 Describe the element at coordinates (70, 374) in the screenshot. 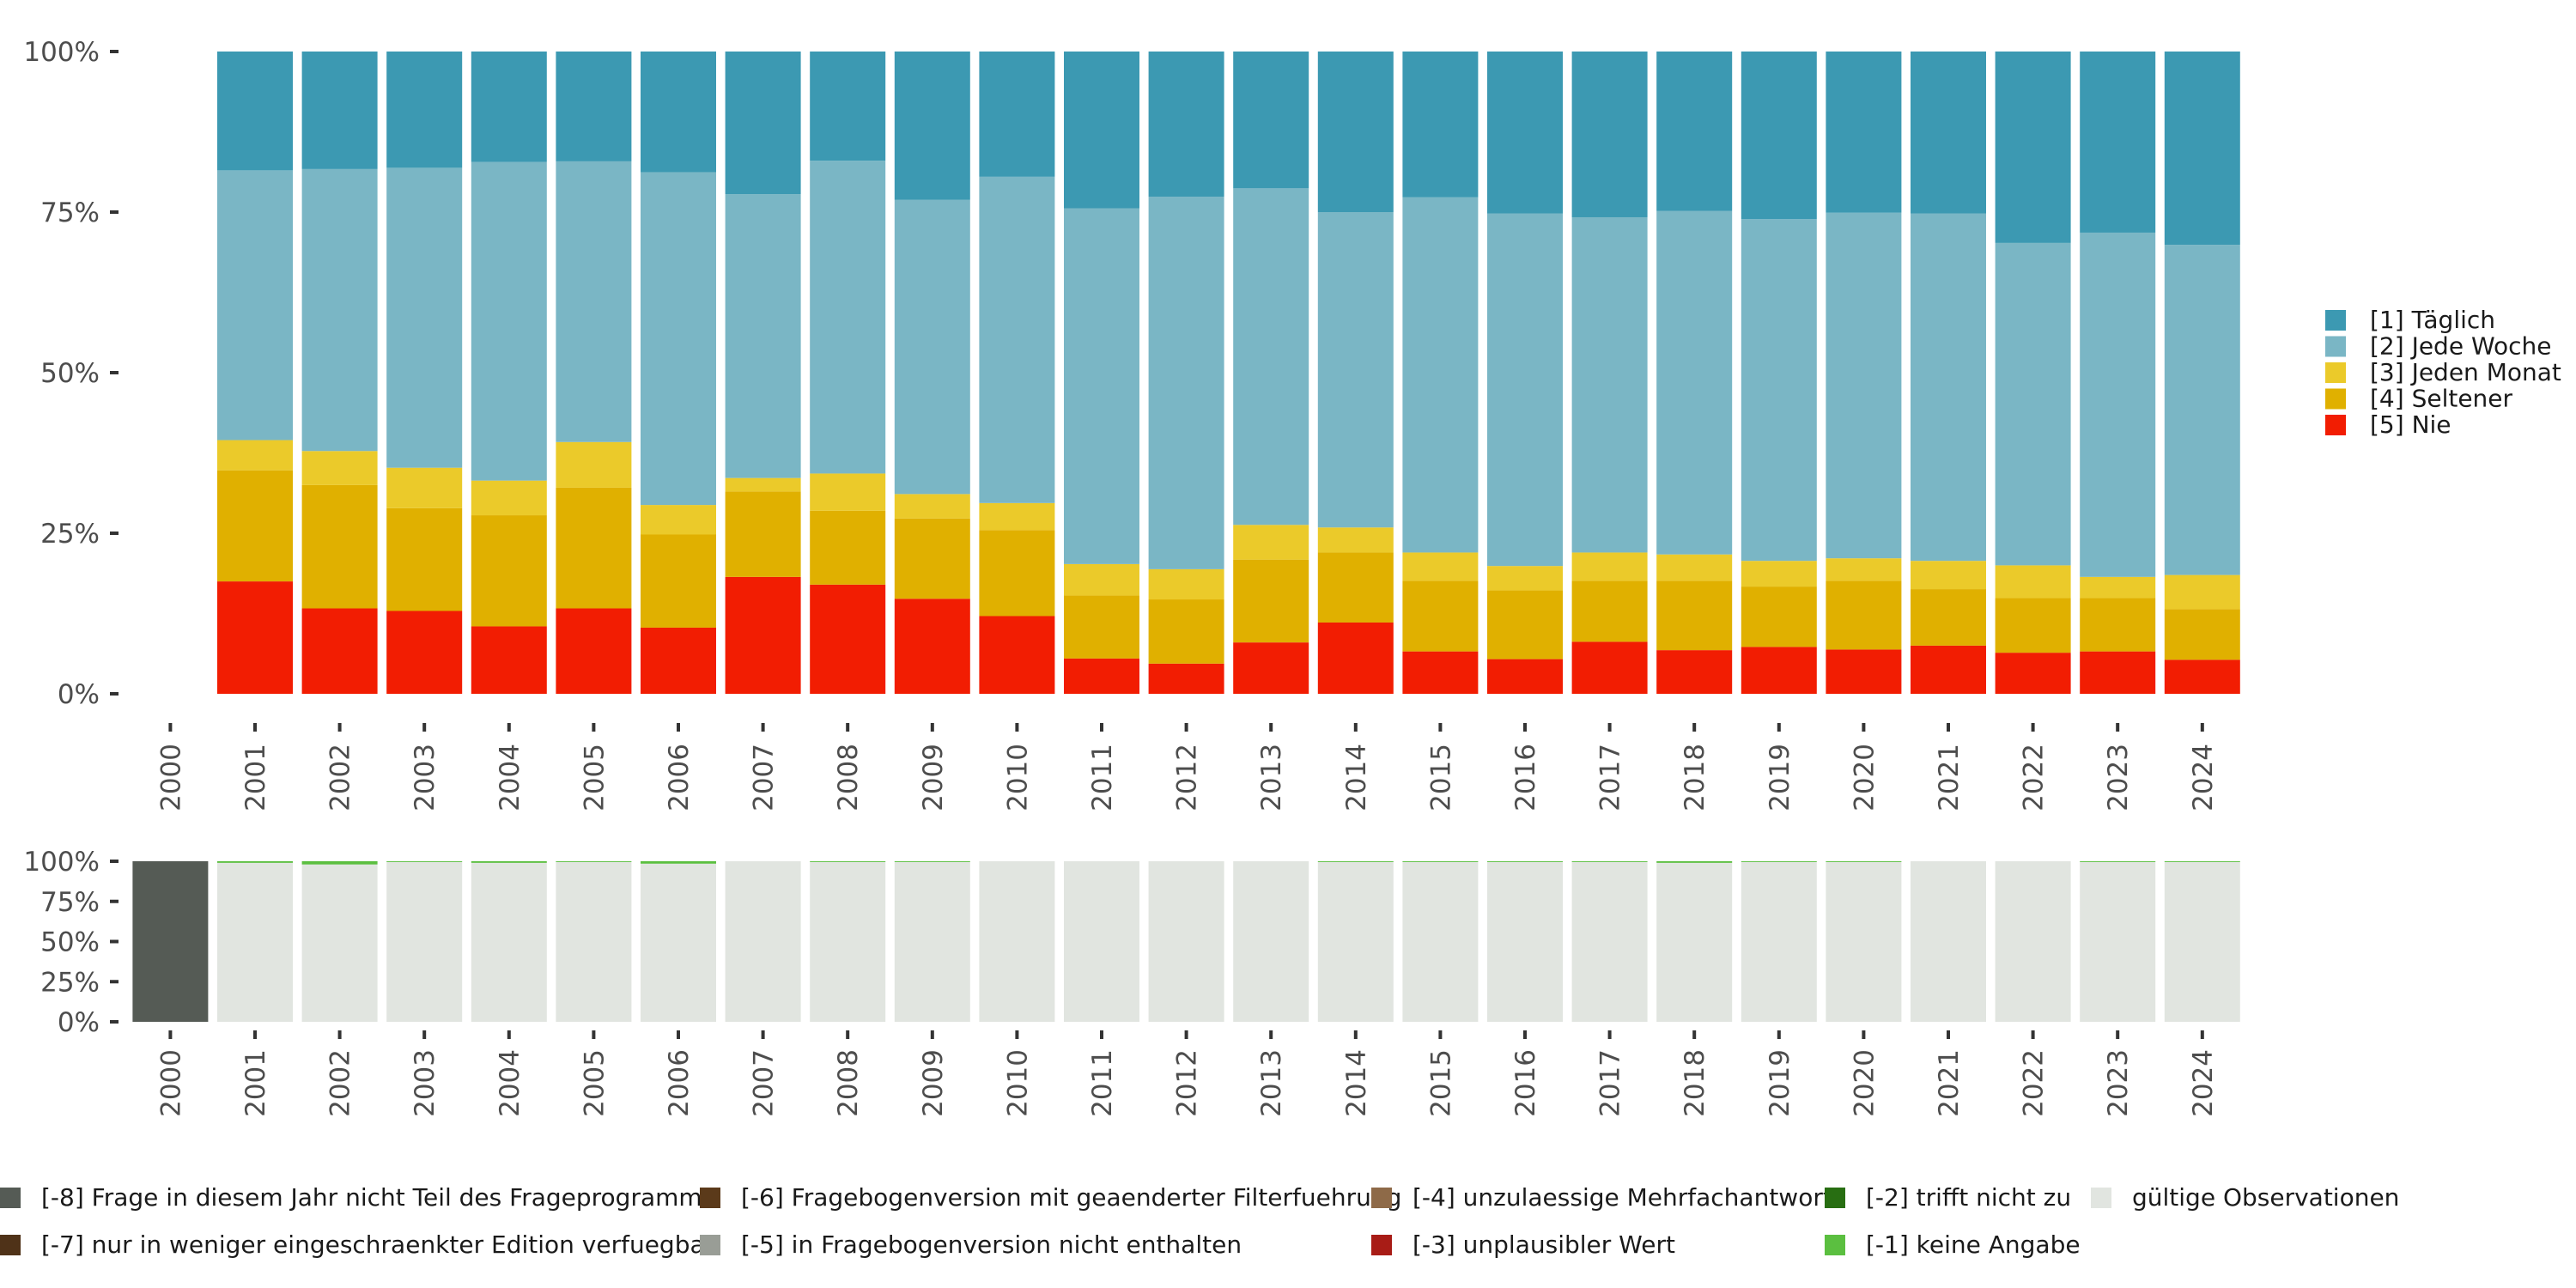

I see `y-tick-label: 50%` at that location.